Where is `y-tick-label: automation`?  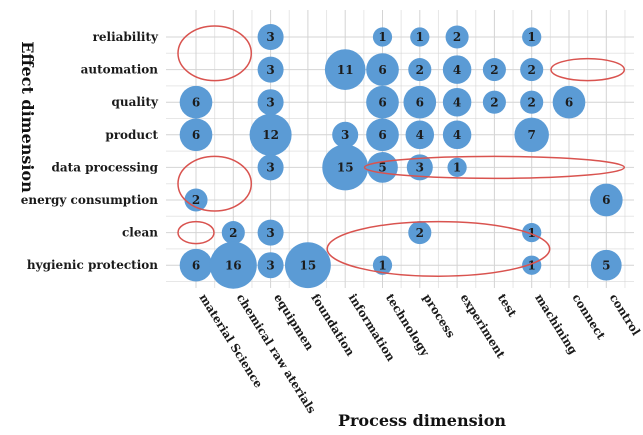 y-tick-label: automation is located at coordinates (120, 70).